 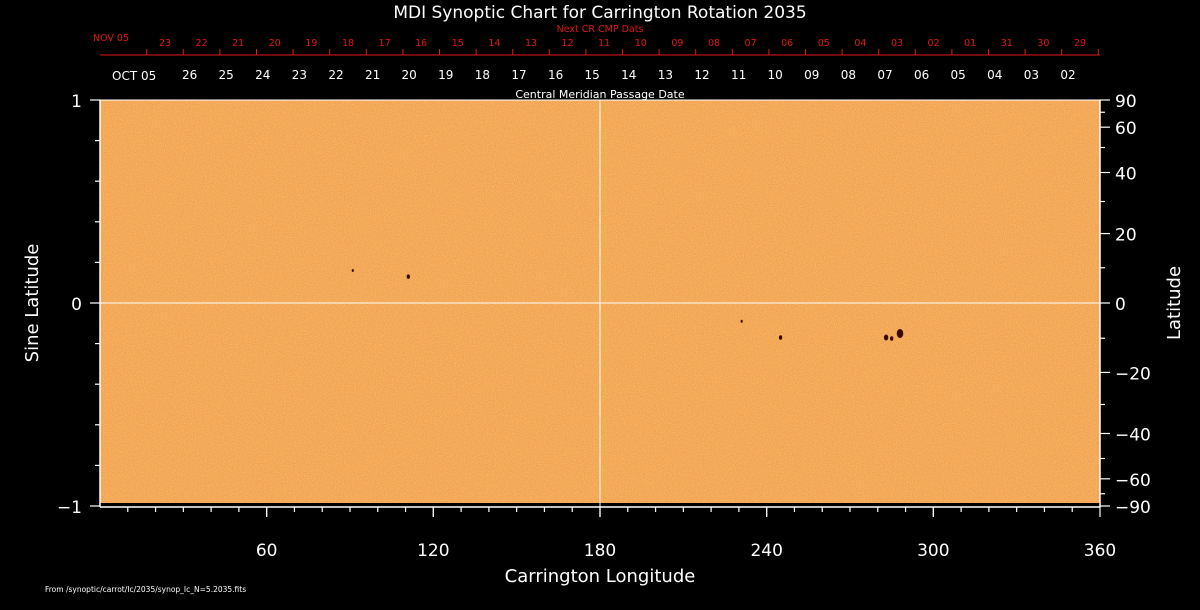 I want to click on right-tick-label: −90, so click(x=1133, y=508).